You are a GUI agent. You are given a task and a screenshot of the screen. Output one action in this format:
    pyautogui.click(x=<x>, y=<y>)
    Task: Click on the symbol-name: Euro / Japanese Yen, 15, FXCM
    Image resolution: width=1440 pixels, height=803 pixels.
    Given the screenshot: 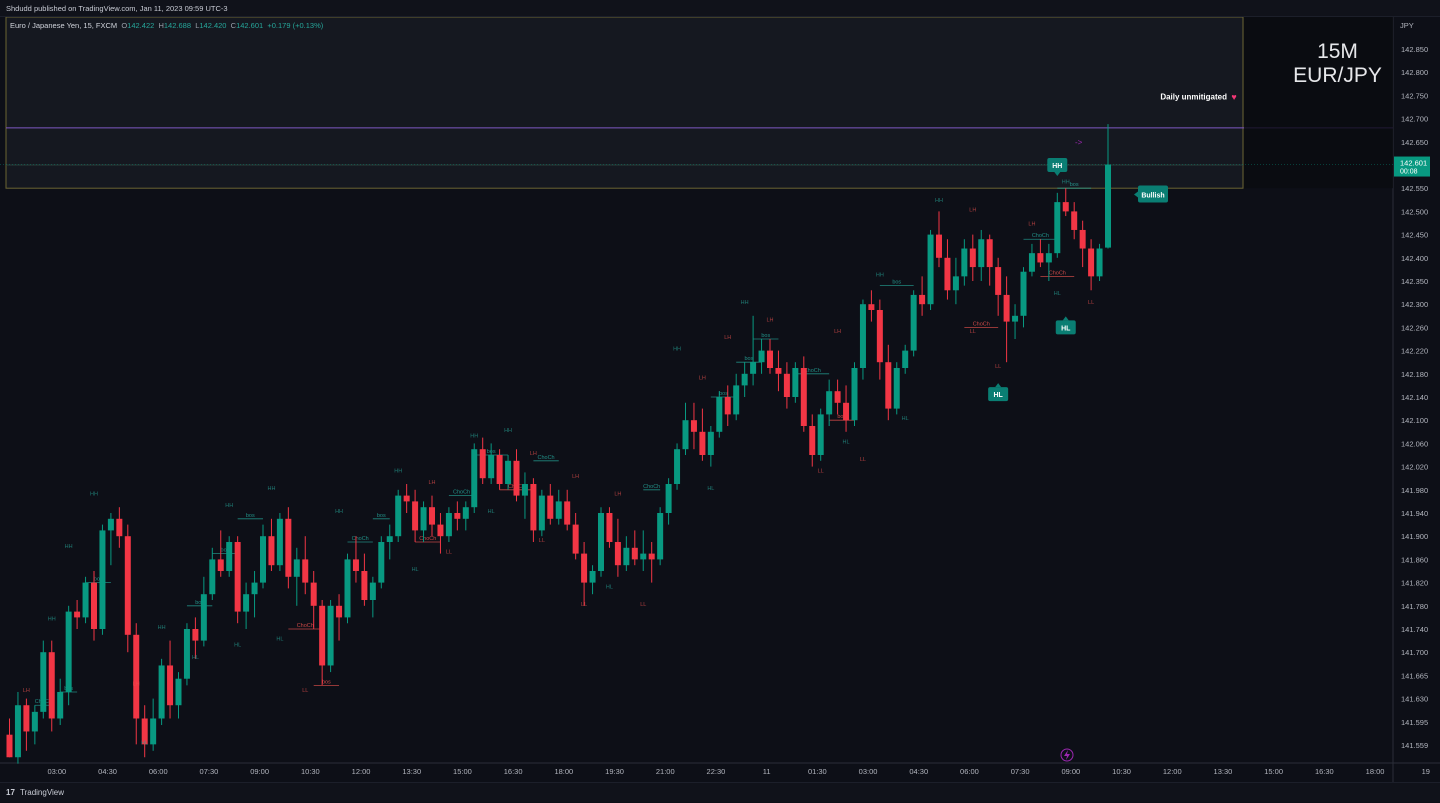 What is the action you would take?
    pyautogui.click(x=64, y=25)
    